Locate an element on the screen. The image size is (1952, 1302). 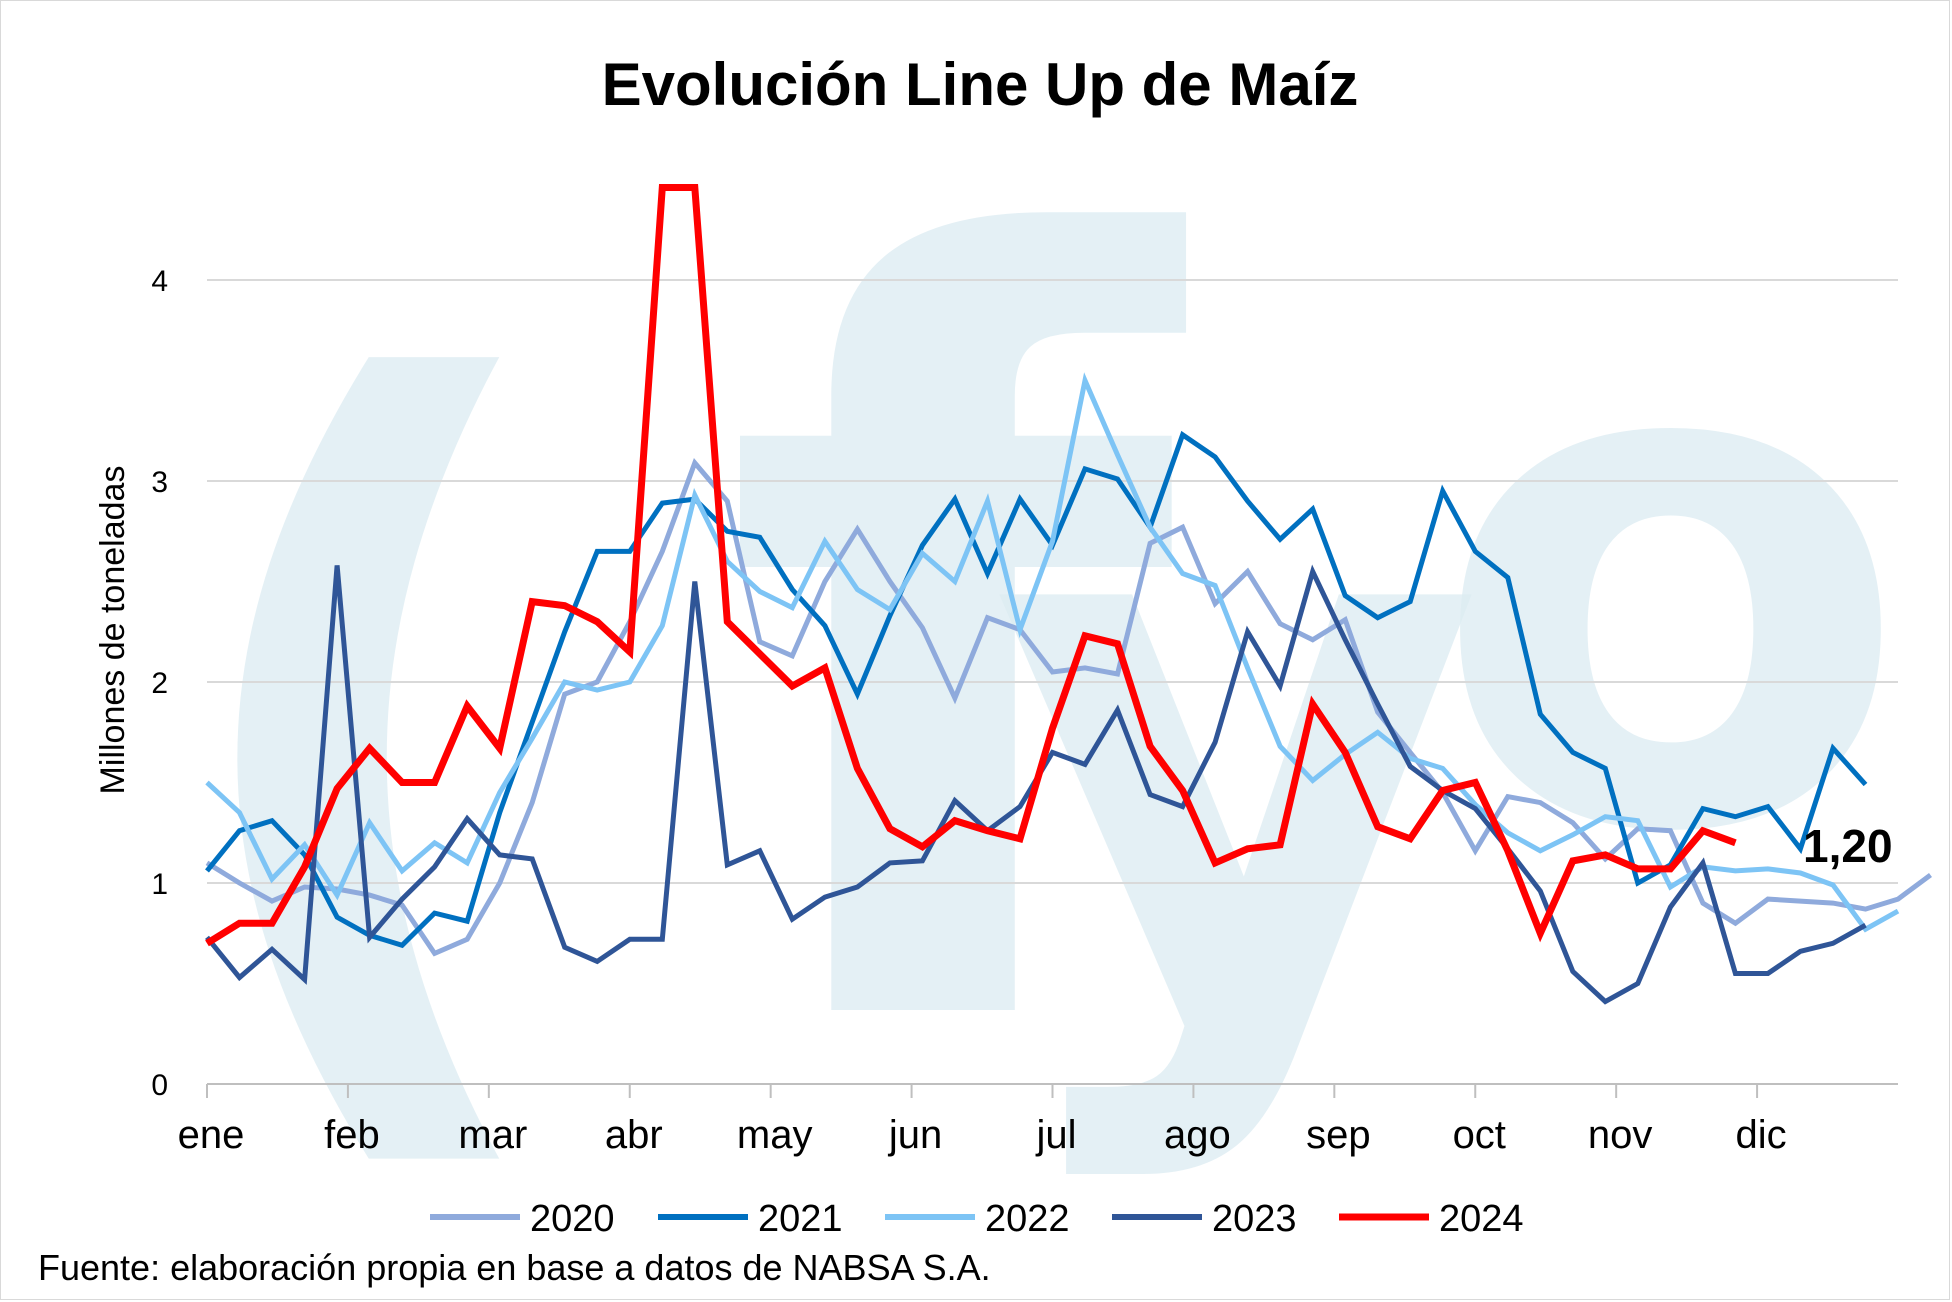
y-tick-label: 3 is located at coordinates (159, 482).